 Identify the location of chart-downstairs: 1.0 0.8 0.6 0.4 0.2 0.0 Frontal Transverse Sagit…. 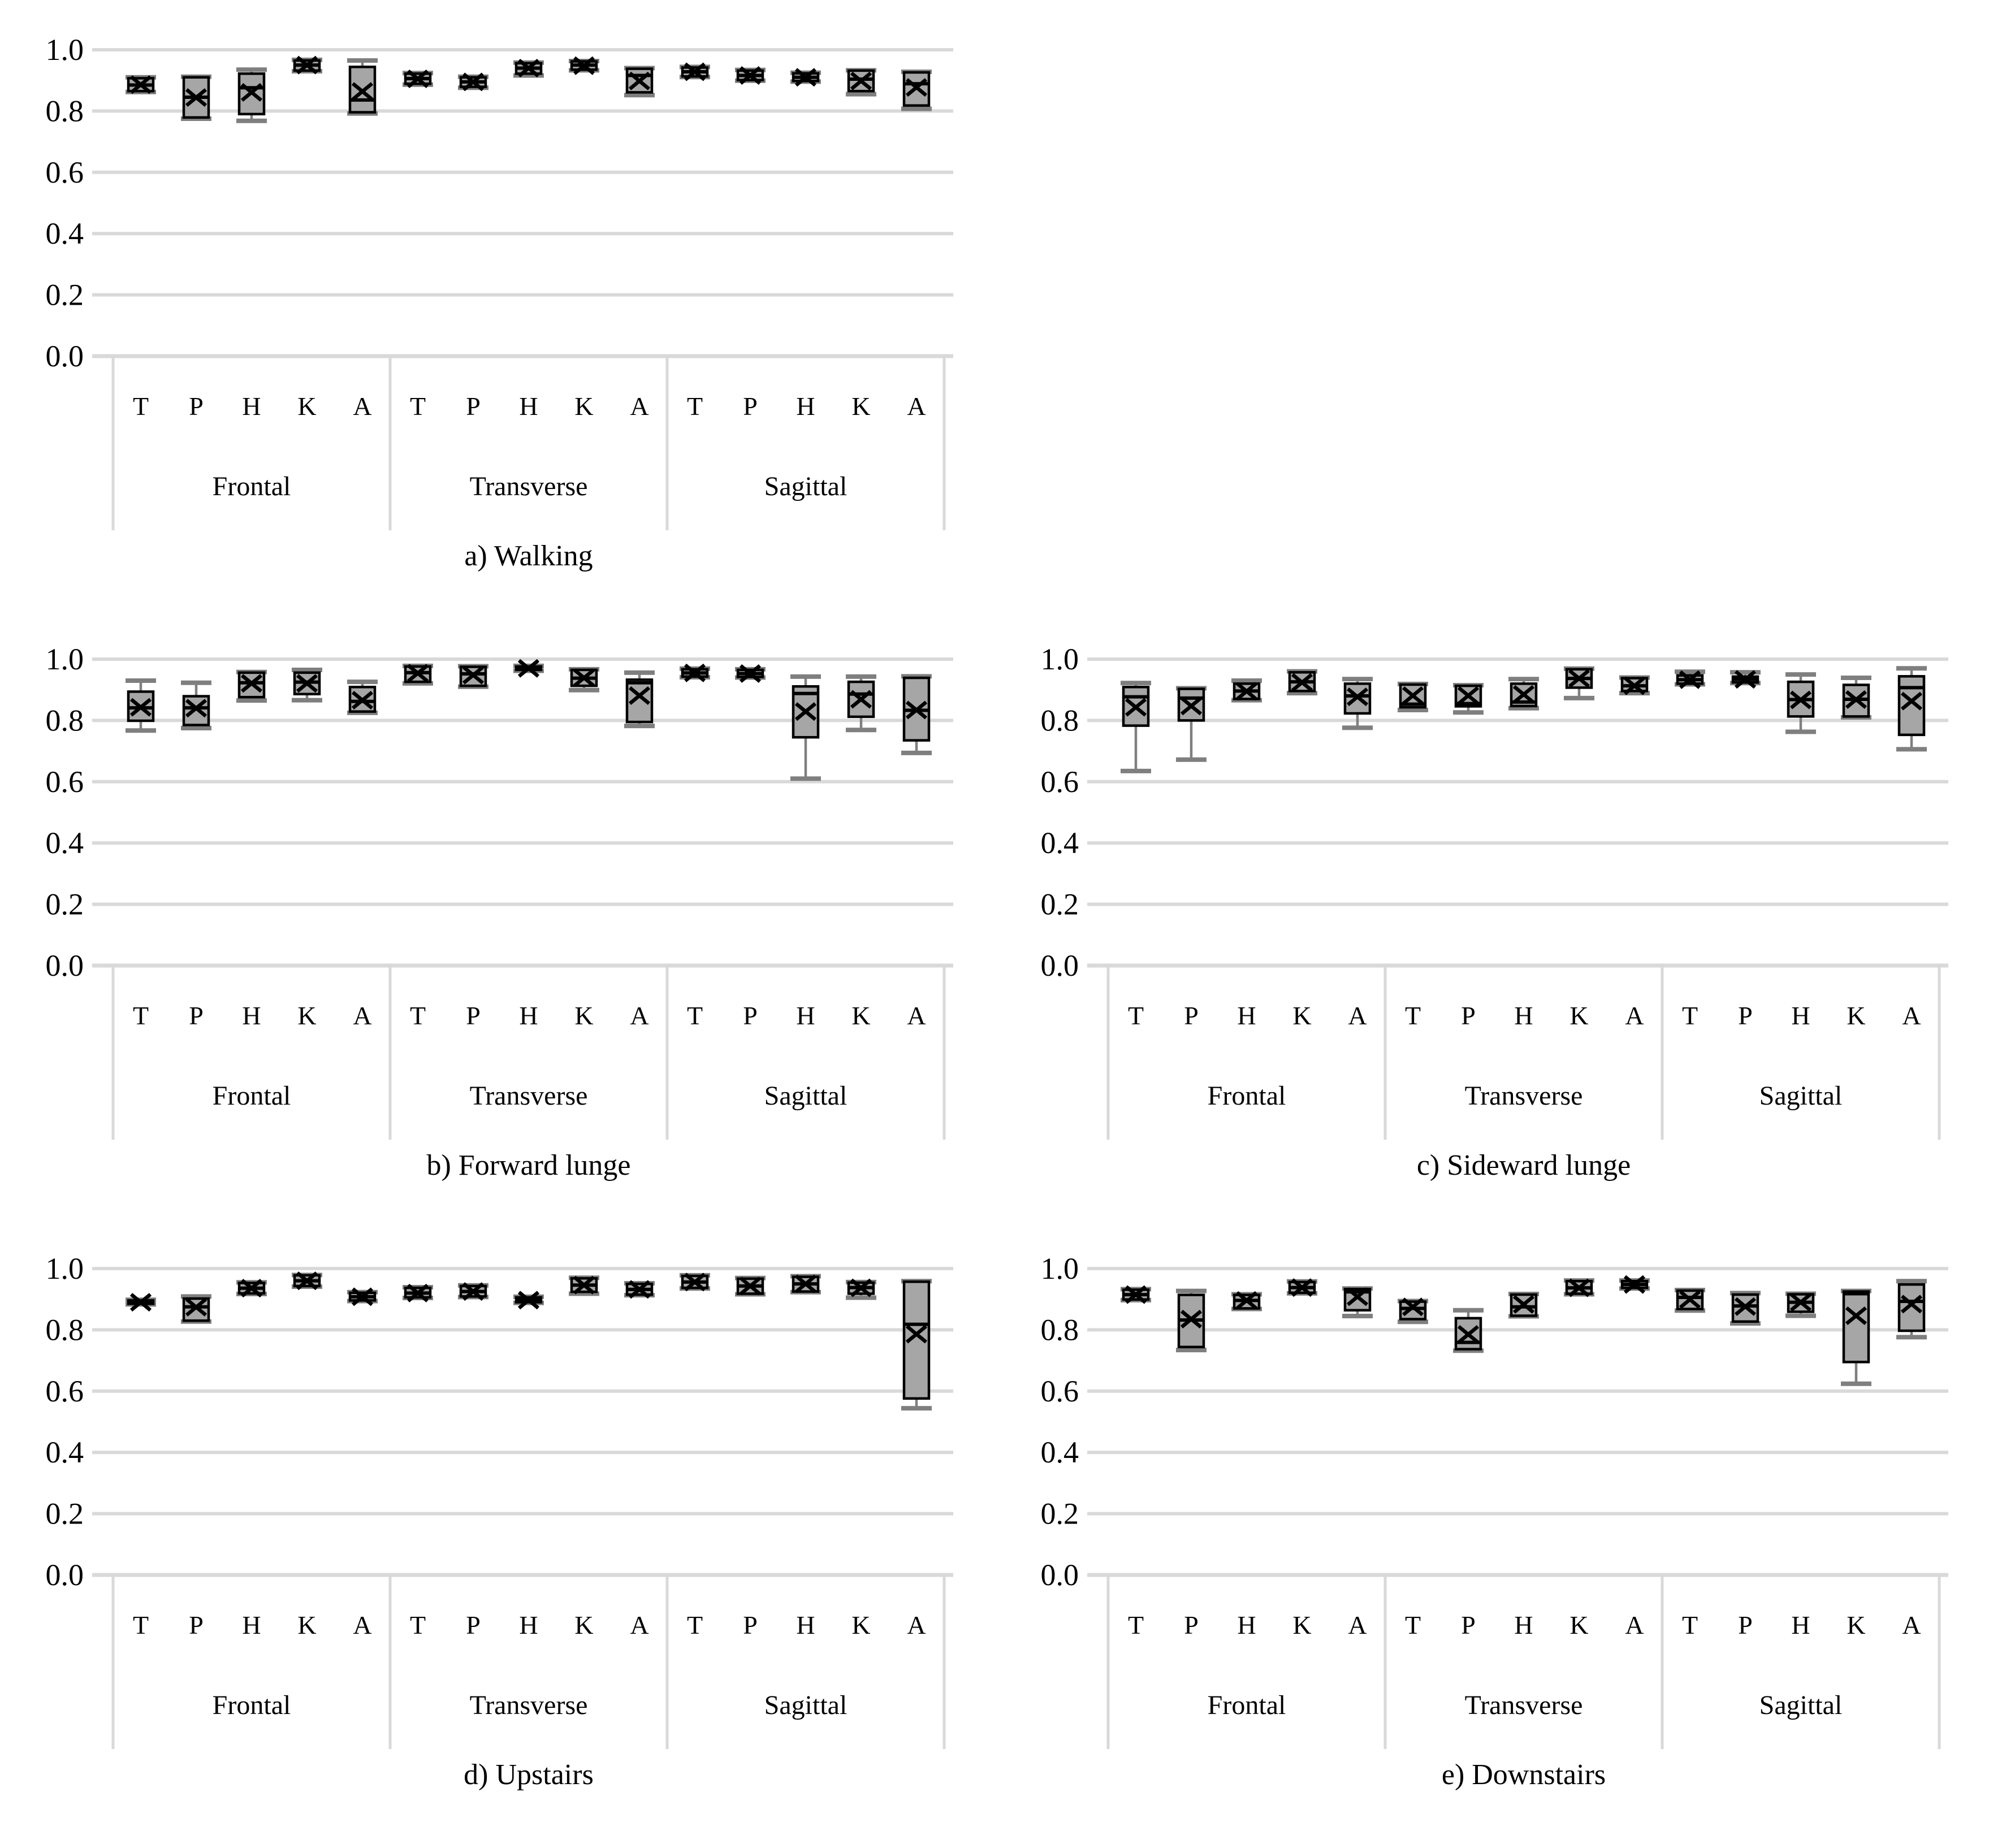
(1484, 1515).